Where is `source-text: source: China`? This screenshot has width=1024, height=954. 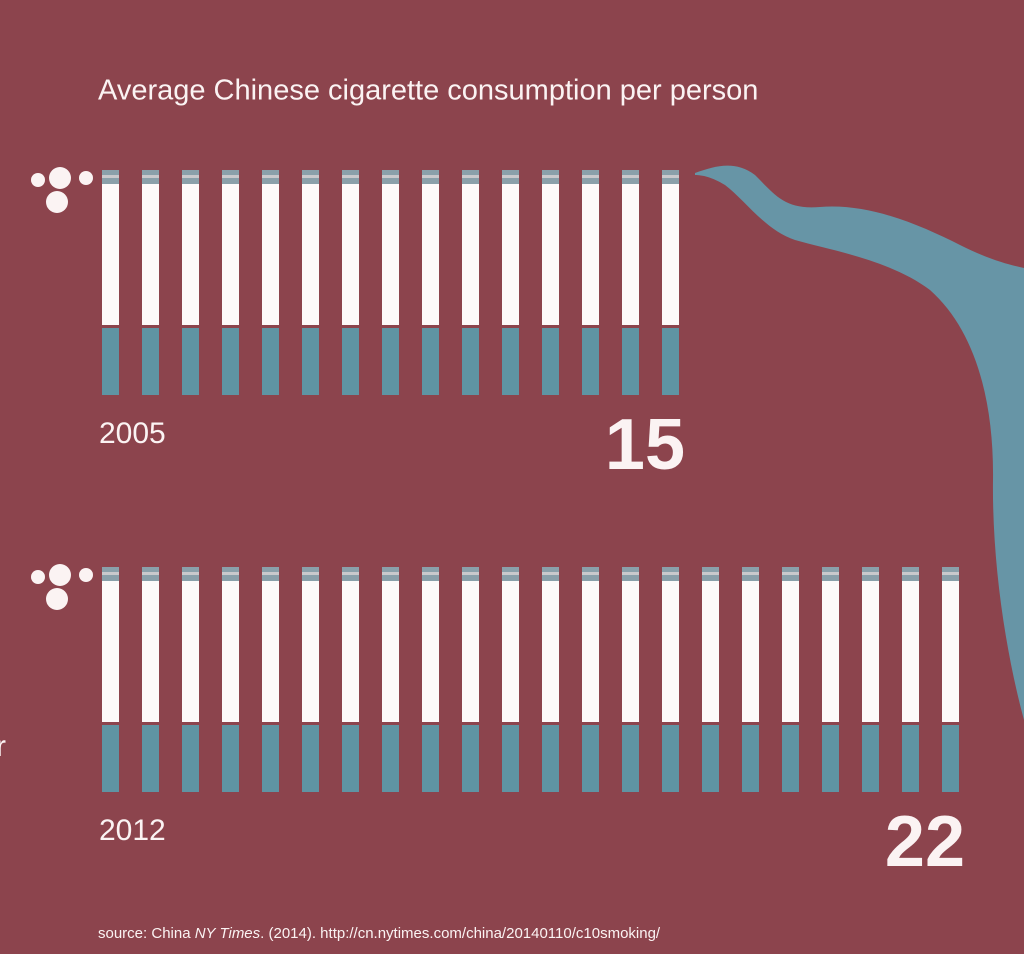
source-text: source: China is located at coordinates (146, 933).